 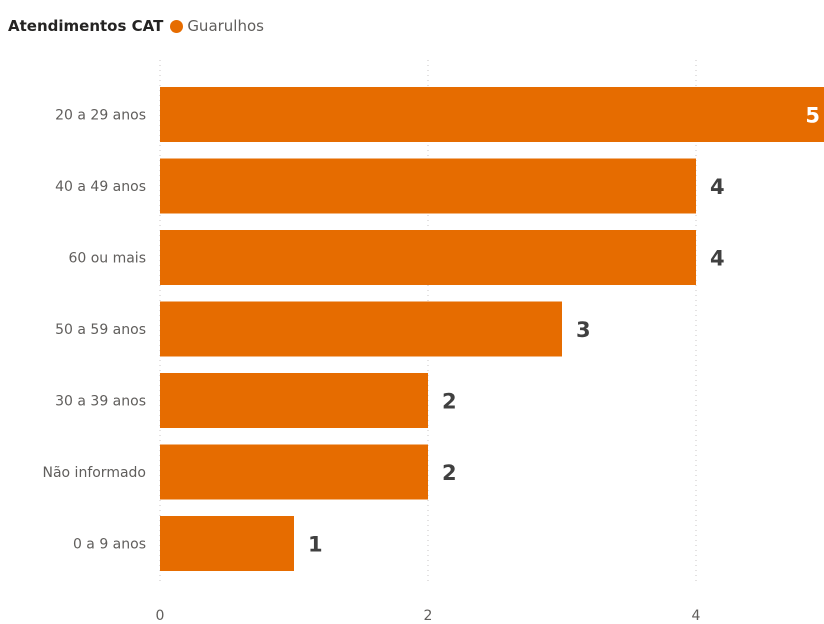 What do you see at coordinates (177, 26) in the screenshot?
I see `legend-marker-icon` at bounding box center [177, 26].